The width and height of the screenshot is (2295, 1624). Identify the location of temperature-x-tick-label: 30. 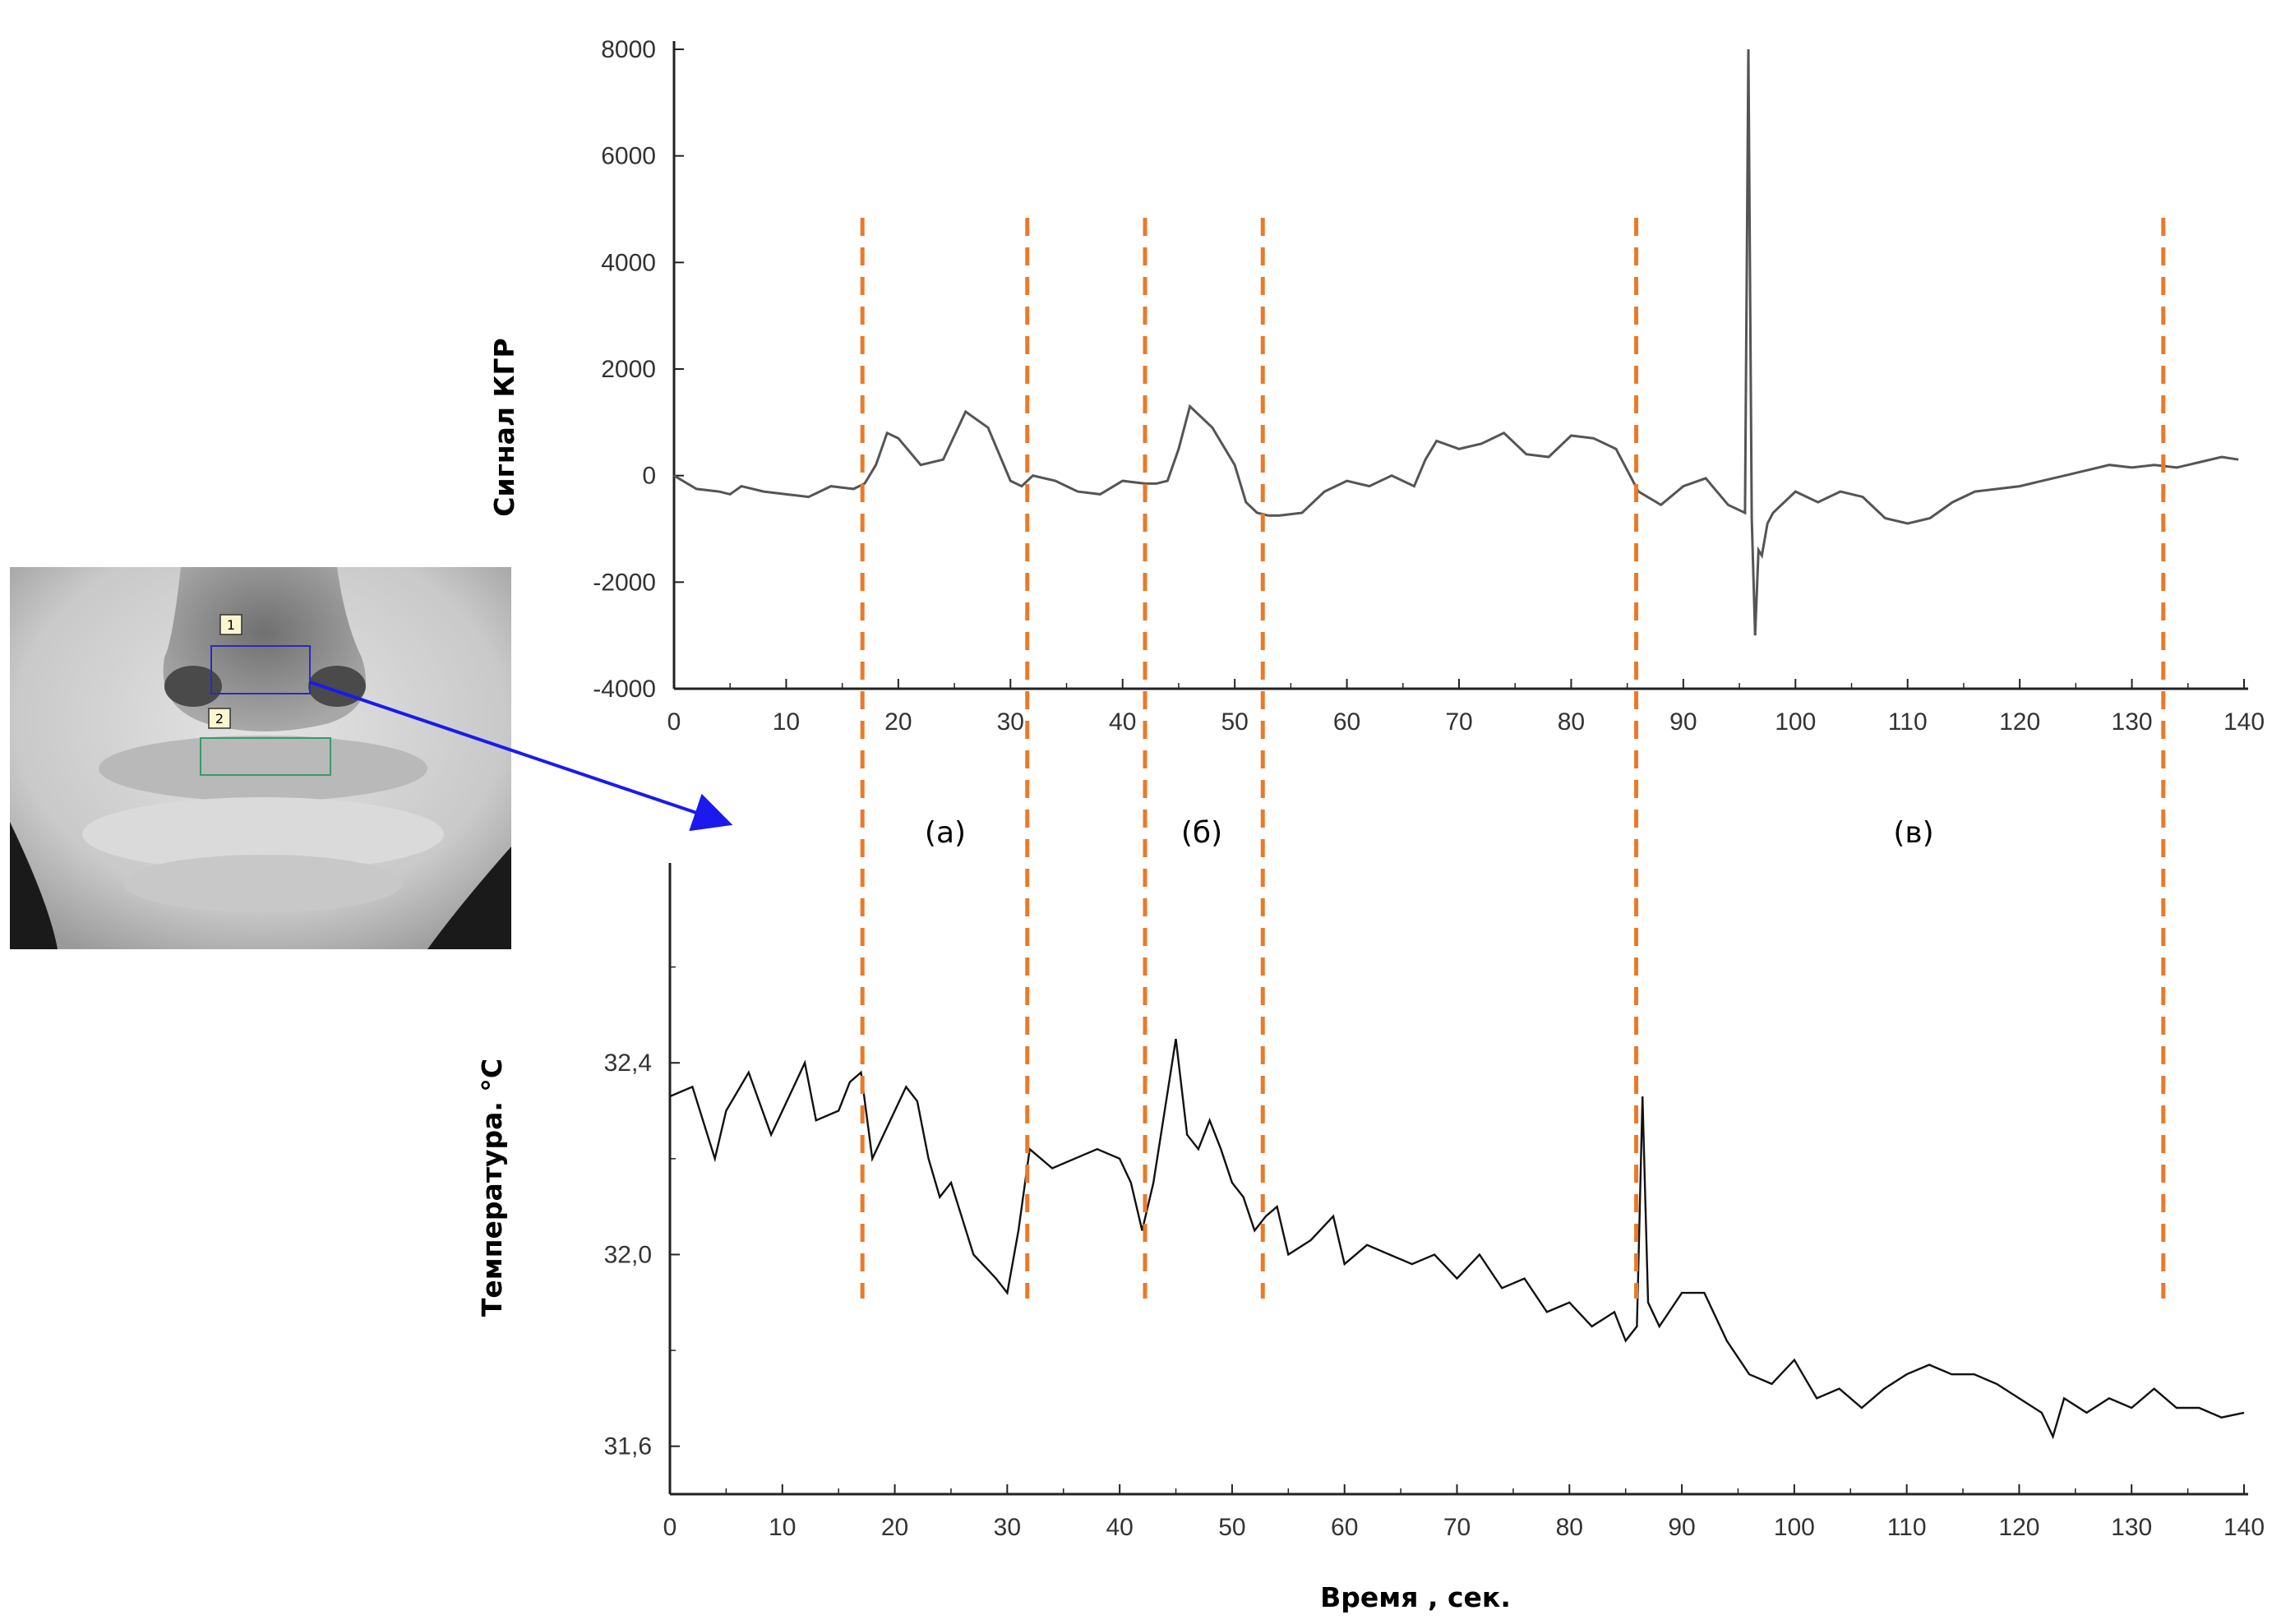
(1007, 1527).